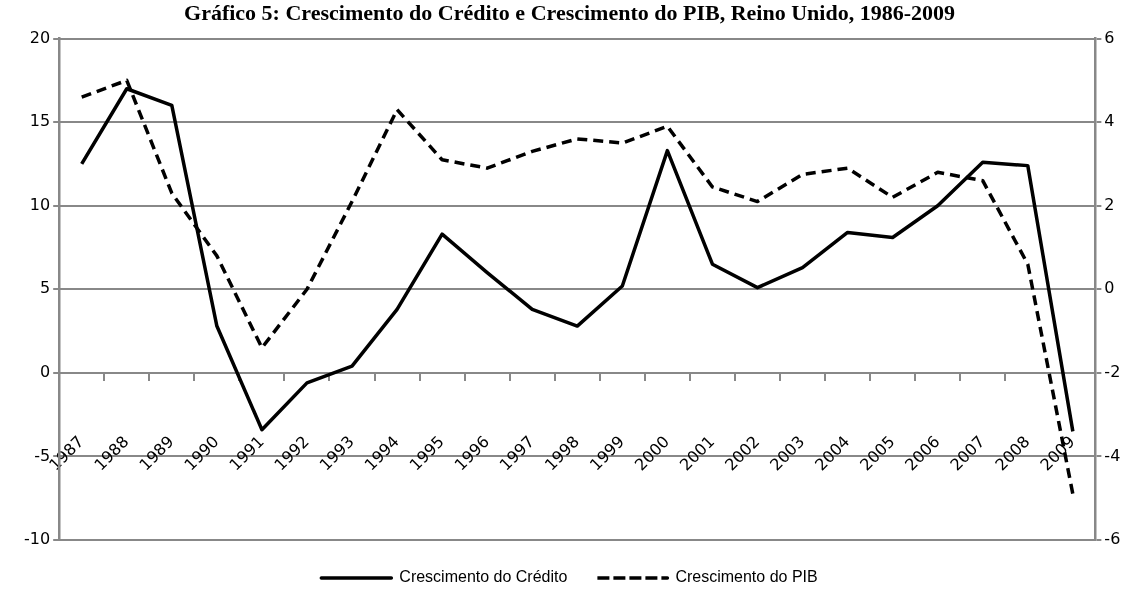 The width and height of the screenshot is (1139, 600). What do you see at coordinates (45, 288) in the screenshot?
I see `y-tick-label: 5` at bounding box center [45, 288].